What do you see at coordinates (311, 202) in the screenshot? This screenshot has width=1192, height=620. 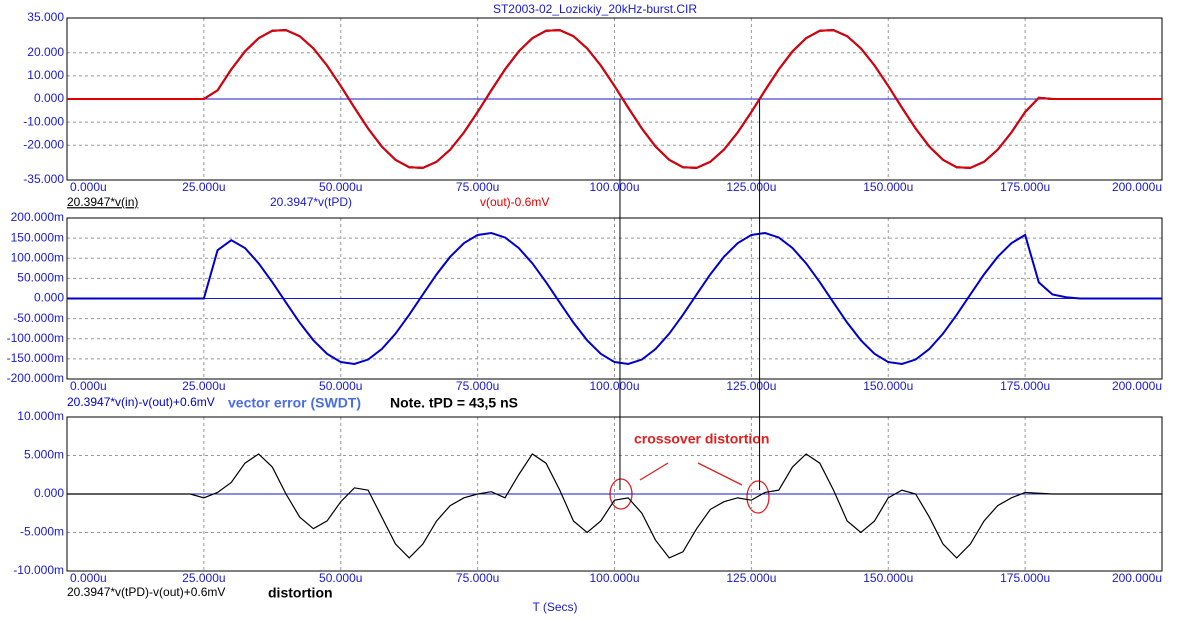 I see `legend-entry: 20.3947*v(tPD)` at bounding box center [311, 202].